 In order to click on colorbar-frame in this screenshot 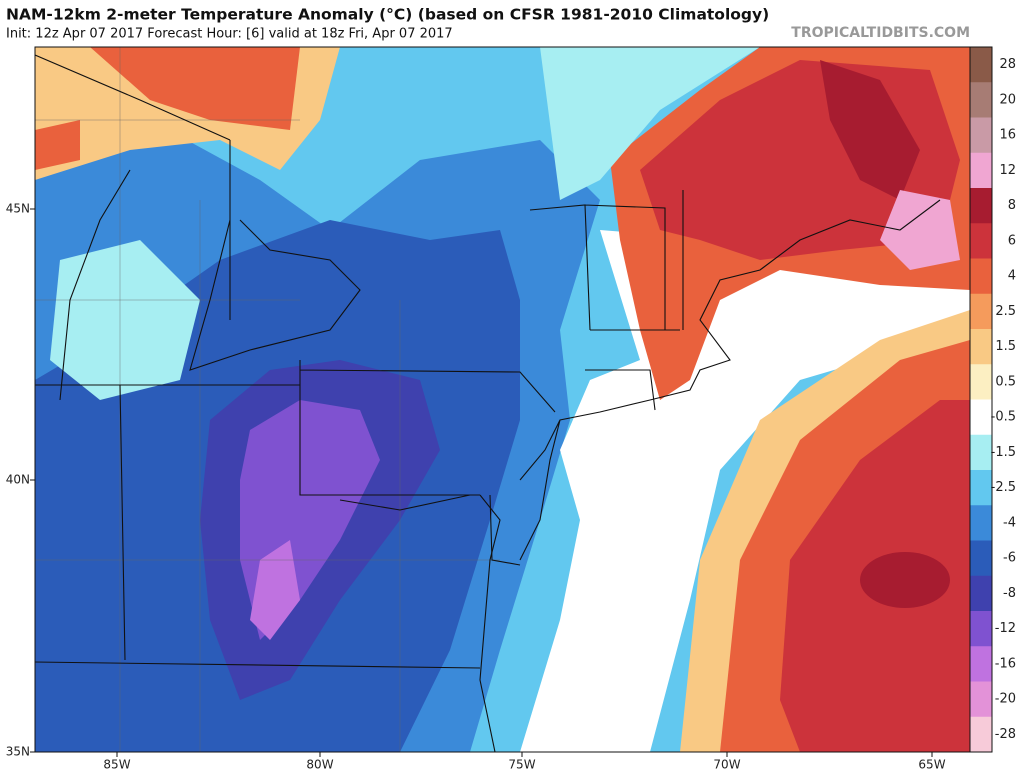, I will do `click(981, 399)`.